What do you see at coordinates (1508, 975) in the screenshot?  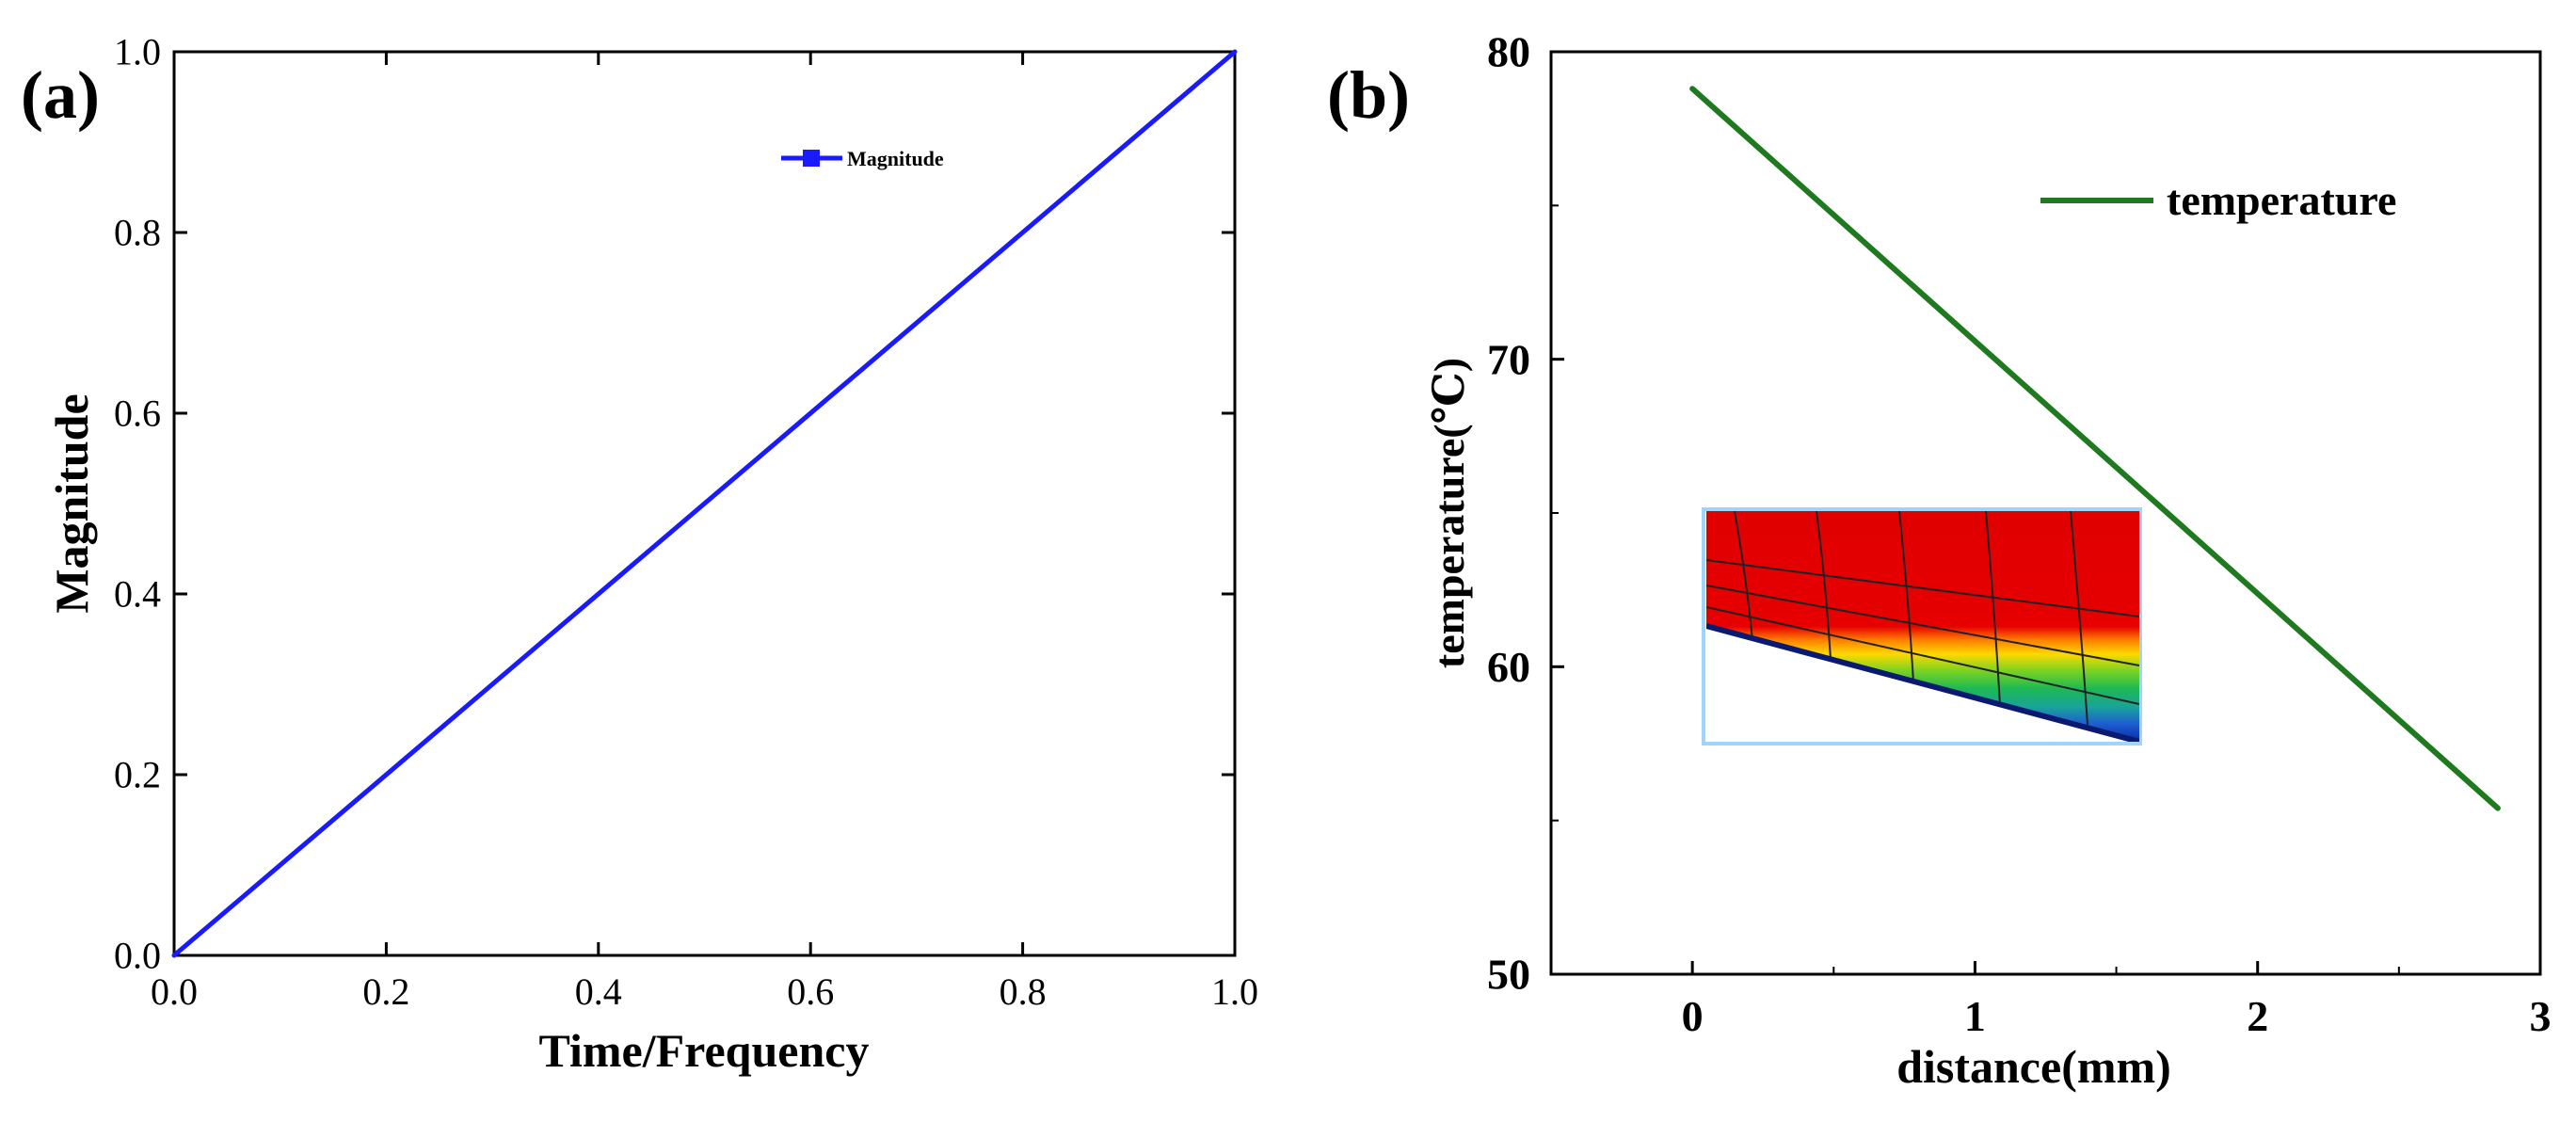 I see `y-tick-label: 50` at bounding box center [1508, 975].